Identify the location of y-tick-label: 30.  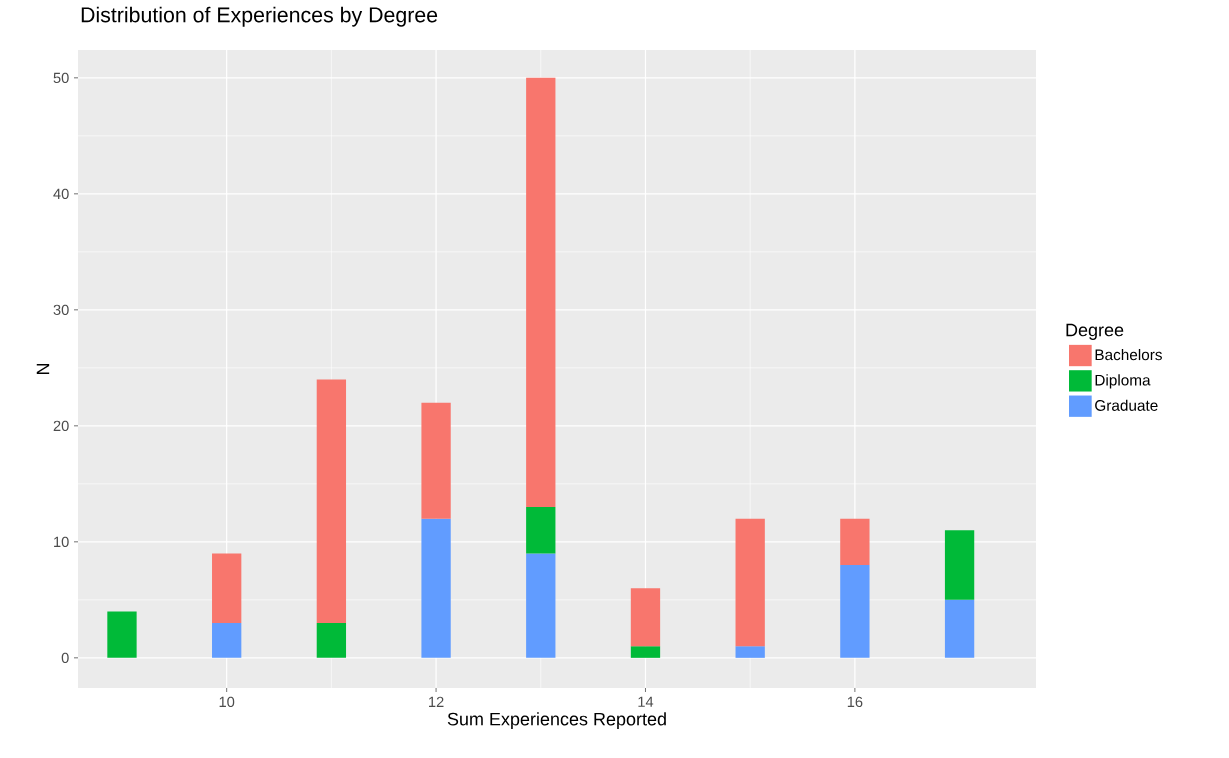
(61, 310).